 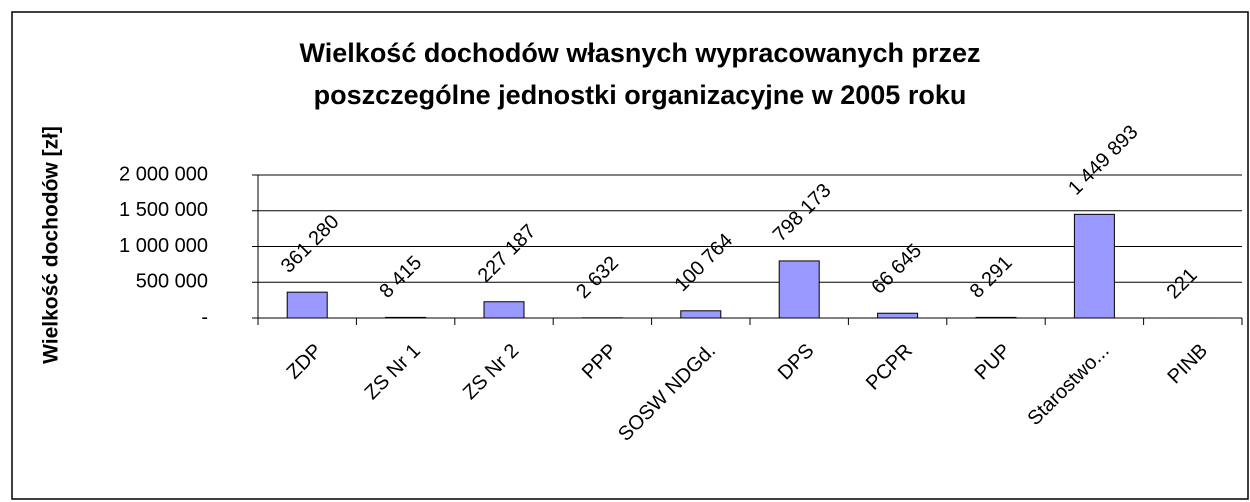 What do you see at coordinates (204, 317) in the screenshot?
I see `y-tick-label: -` at bounding box center [204, 317].